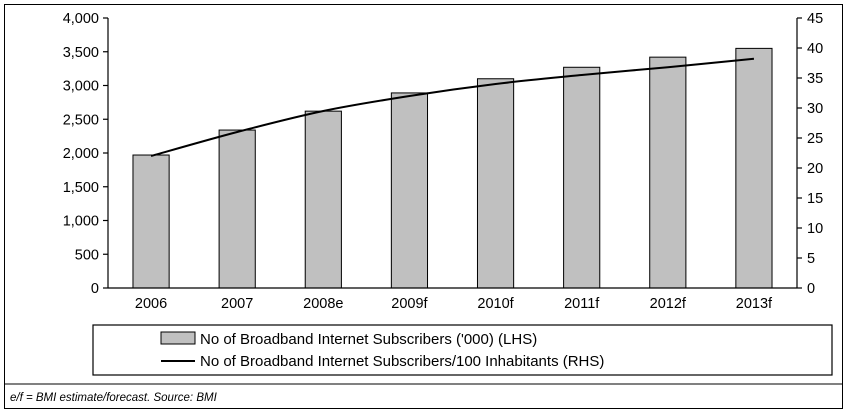 Image resolution: width=849 pixels, height=415 pixels. Describe the element at coordinates (237, 304) in the screenshot. I see `x-tick-label: 2007` at that location.